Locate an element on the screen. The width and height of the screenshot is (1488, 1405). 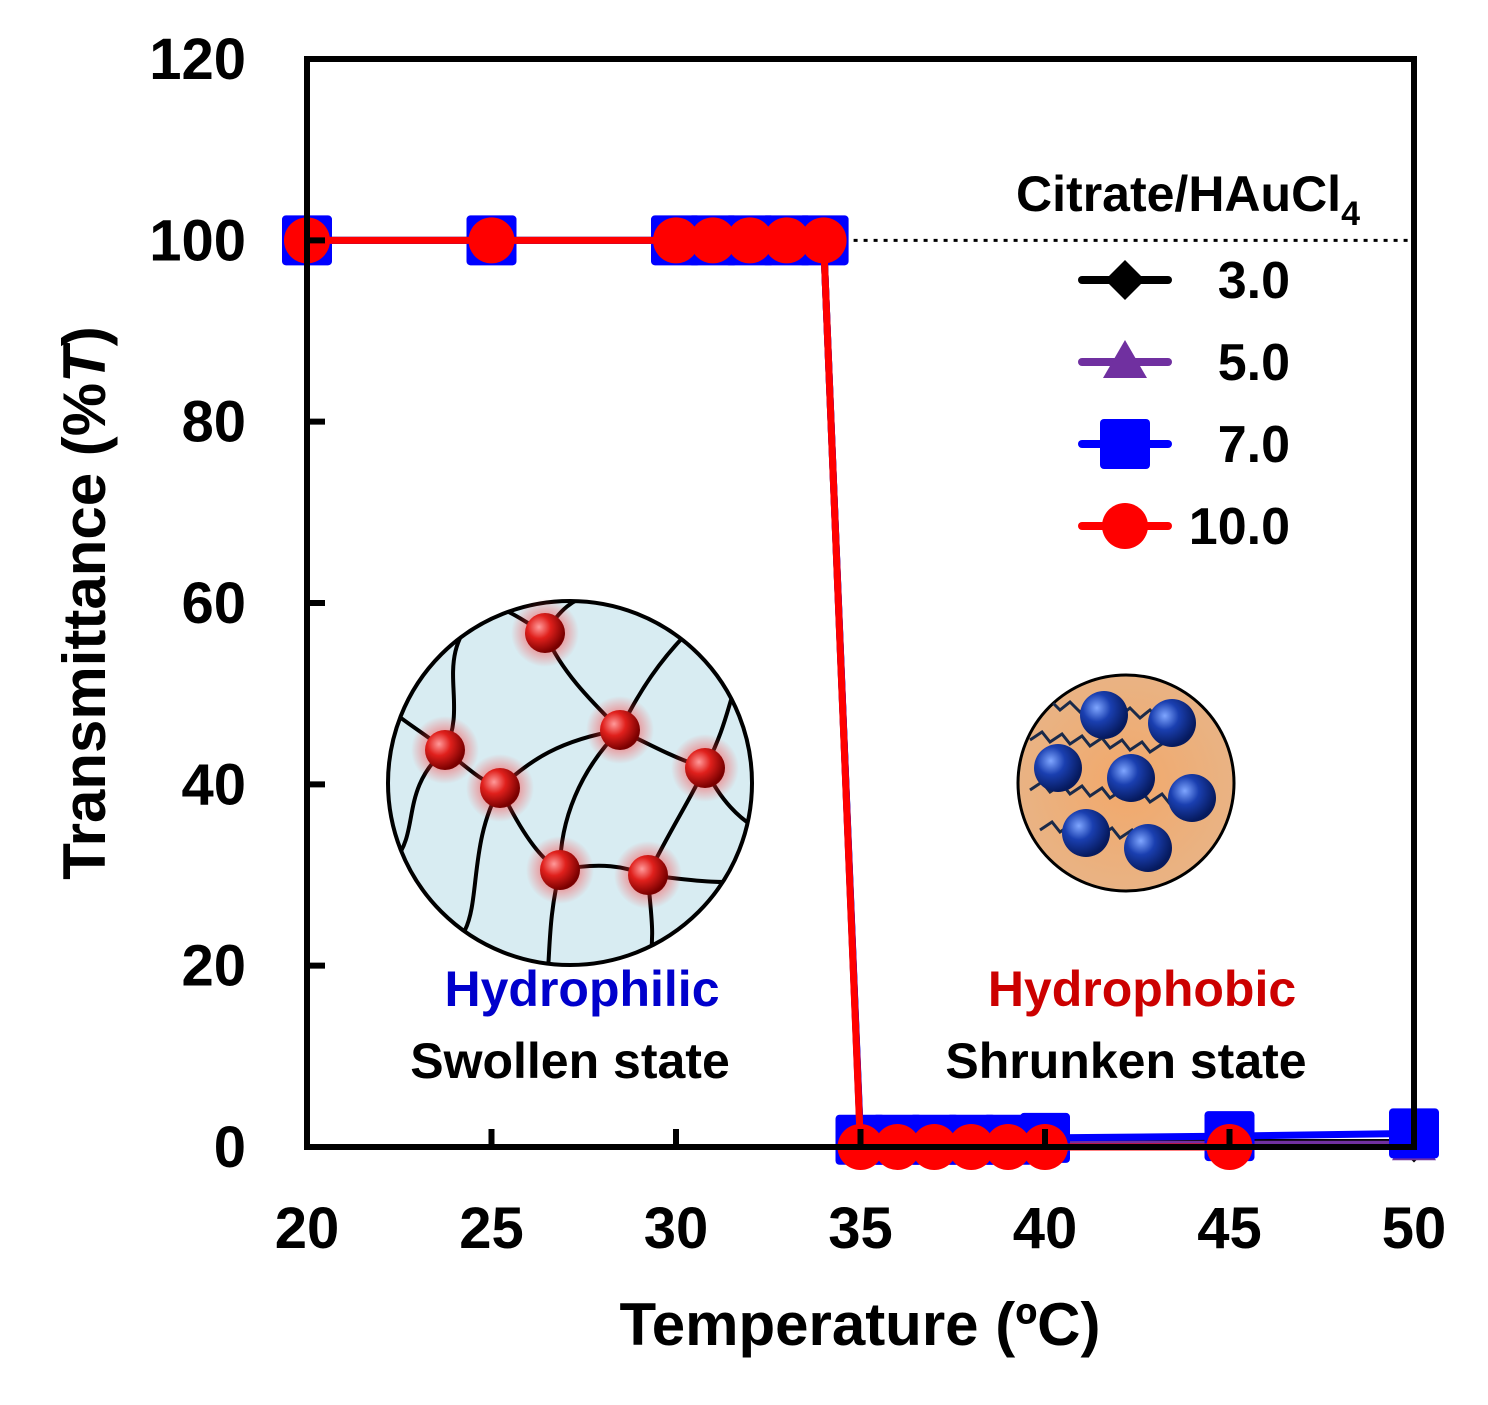
legend-title: Citrate/HAuCl4 is located at coordinates (1188, 199).